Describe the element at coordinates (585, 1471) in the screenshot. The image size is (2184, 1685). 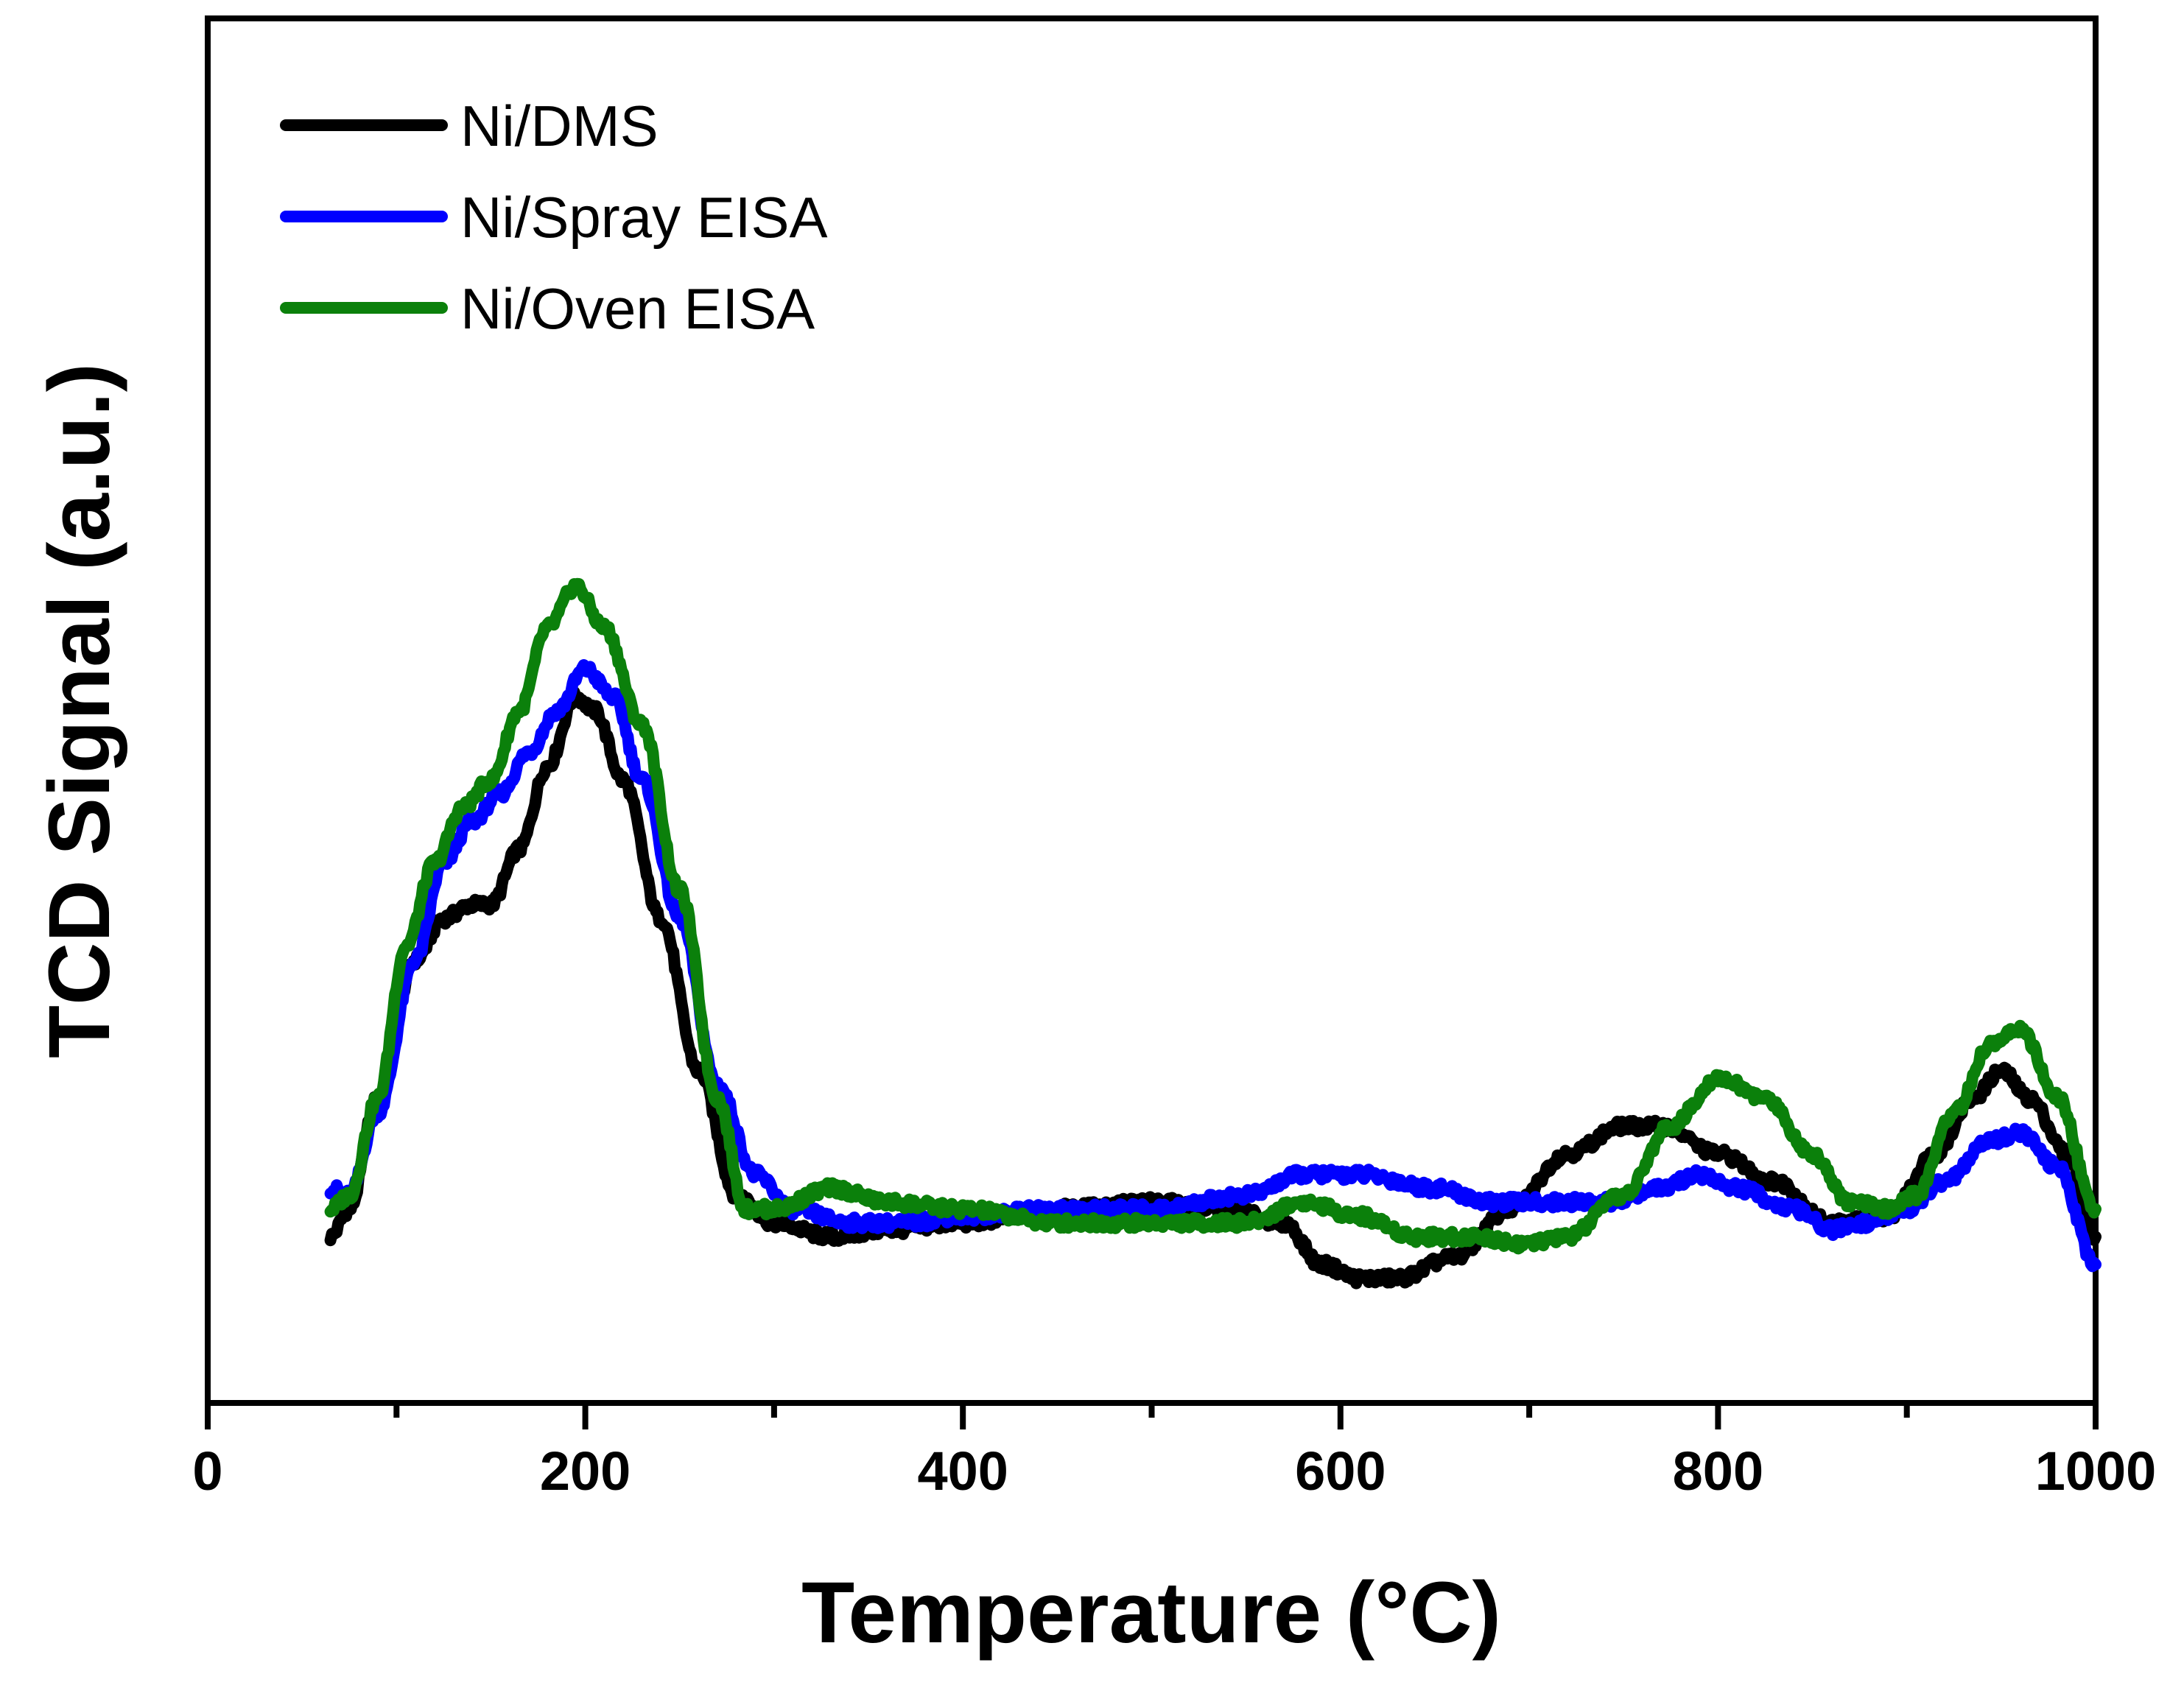
I see `x-tick-label: 200` at that location.